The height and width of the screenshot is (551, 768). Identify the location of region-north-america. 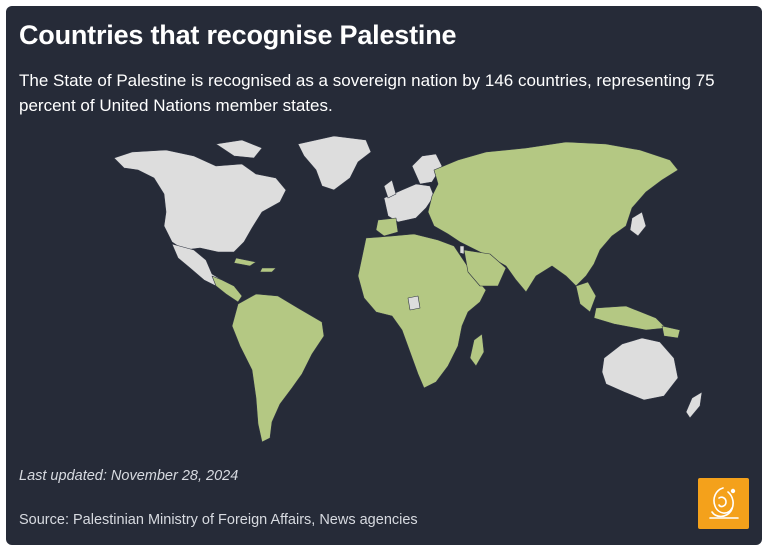
(200, 201).